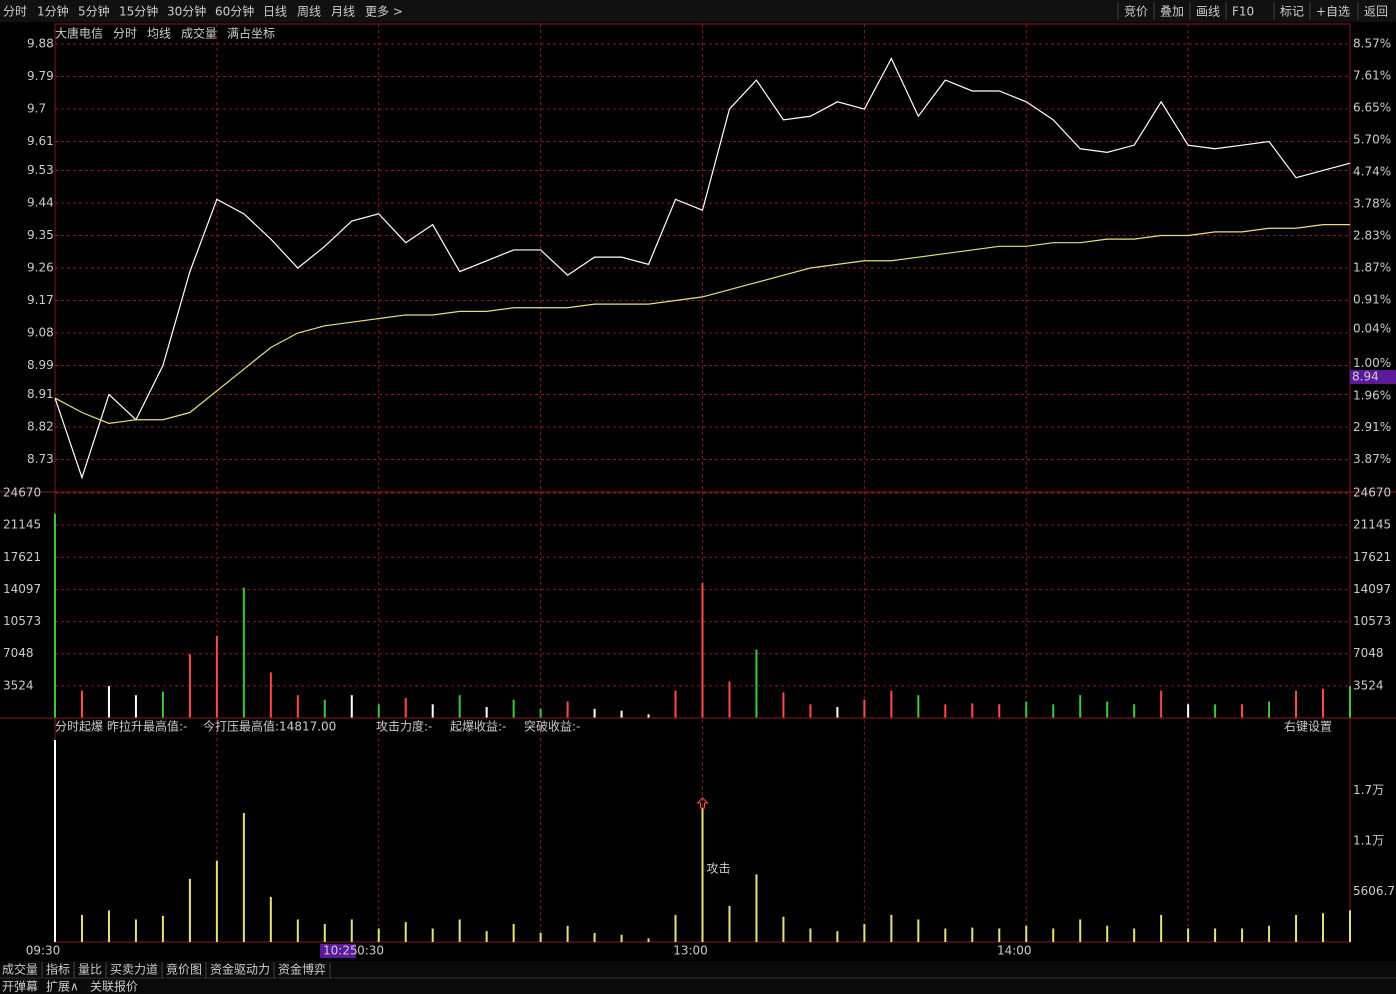 The width and height of the screenshot is (1396, 994). What do you see at coordinates (134, 970) in the screenshot?
I see `tab: 买卖力道` at bounding box center [134, 970].